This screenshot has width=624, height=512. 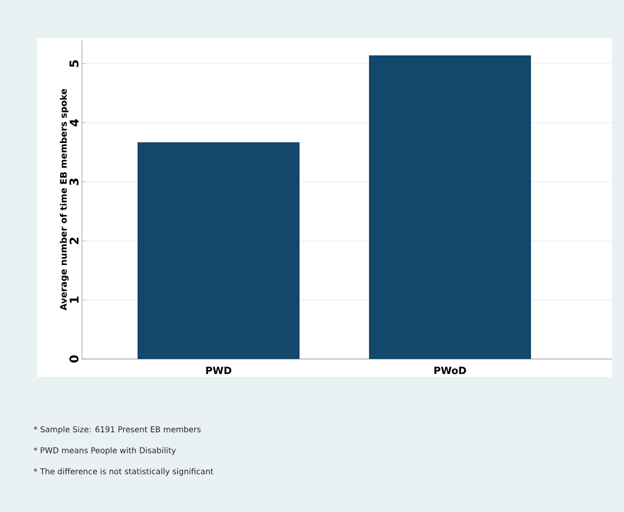 What do you see at coordinates (74, 241) in the screenshot?
I see `y-tick-label: 2` at bounding box center [74, 241].